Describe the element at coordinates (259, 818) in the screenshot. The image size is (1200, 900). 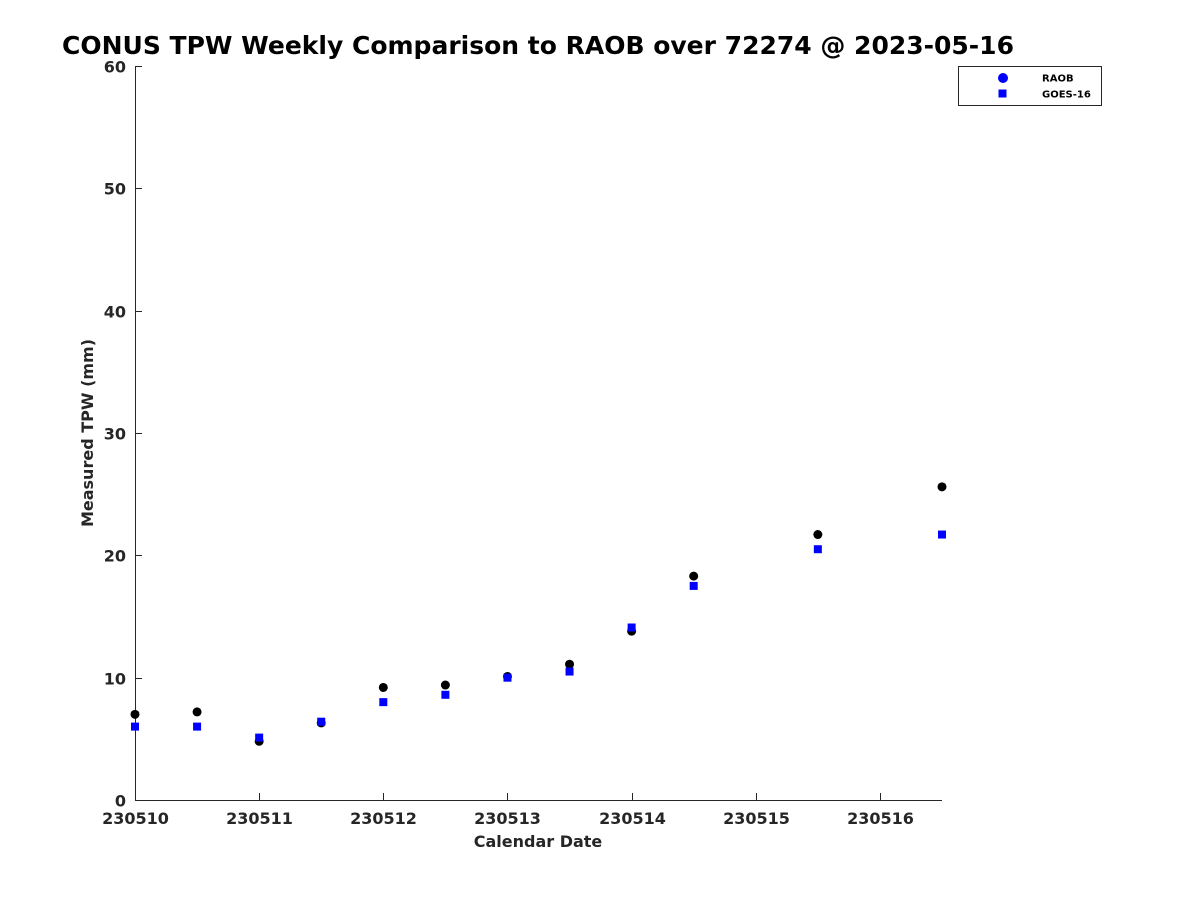
I see `x-tick-label: 230511` at that location.